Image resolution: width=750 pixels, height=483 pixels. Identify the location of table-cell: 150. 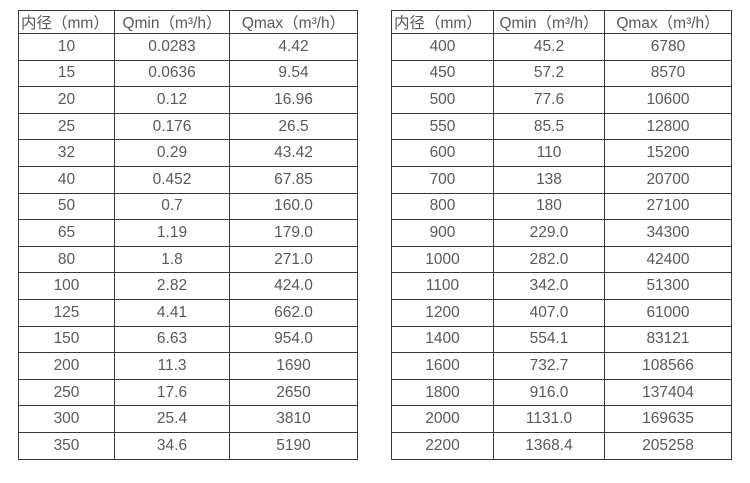
(66, 339).